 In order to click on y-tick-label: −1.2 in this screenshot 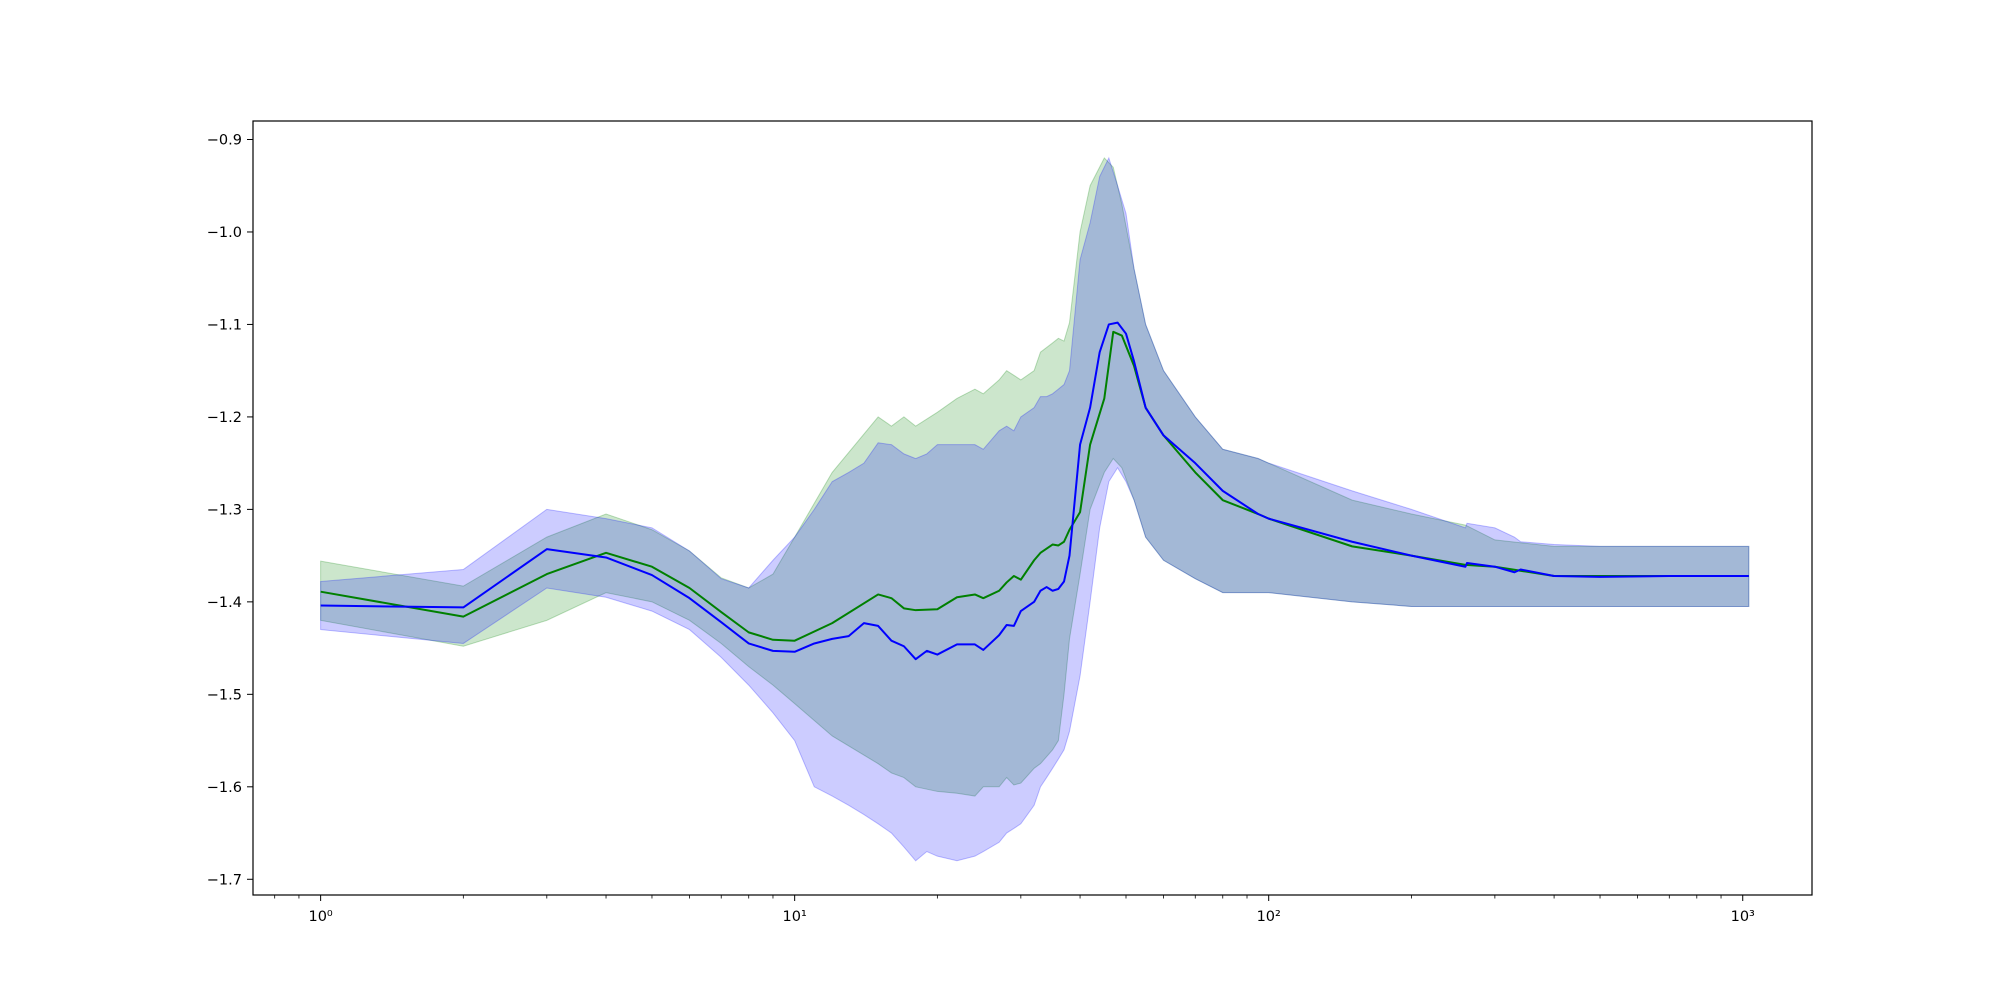, I will do `click(224, 418)`.